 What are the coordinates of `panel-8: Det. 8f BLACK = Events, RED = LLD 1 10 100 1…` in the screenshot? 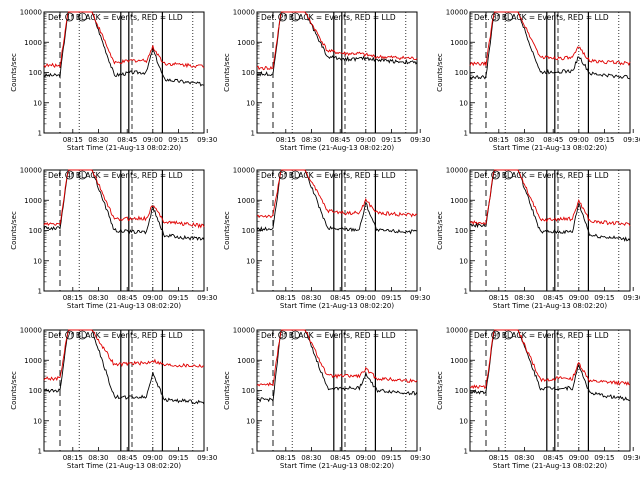 It's located at (326, 399).